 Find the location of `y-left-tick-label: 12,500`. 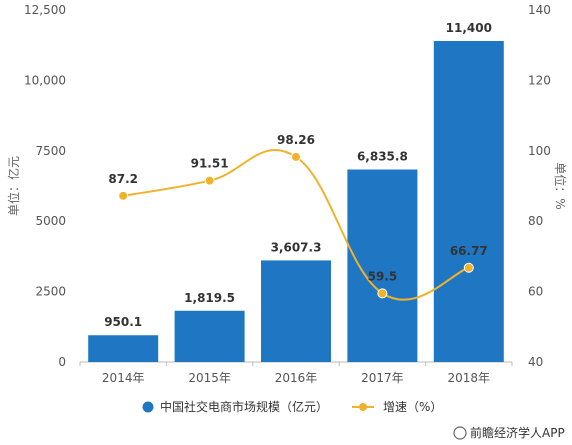

y-left-tick-label: 12,500 is located at coordinates (45, 10).